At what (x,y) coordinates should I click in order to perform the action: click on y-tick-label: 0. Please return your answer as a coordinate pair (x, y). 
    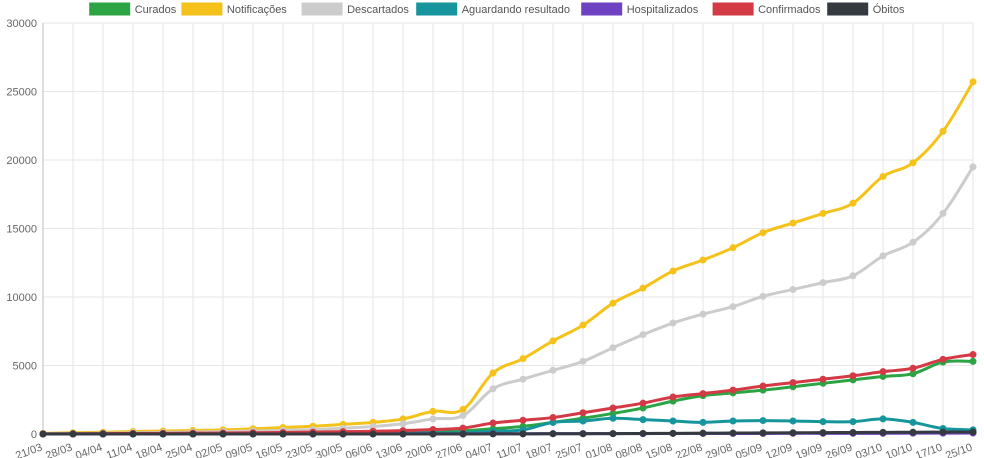
    Looking at the image, I should click on (34, 435).